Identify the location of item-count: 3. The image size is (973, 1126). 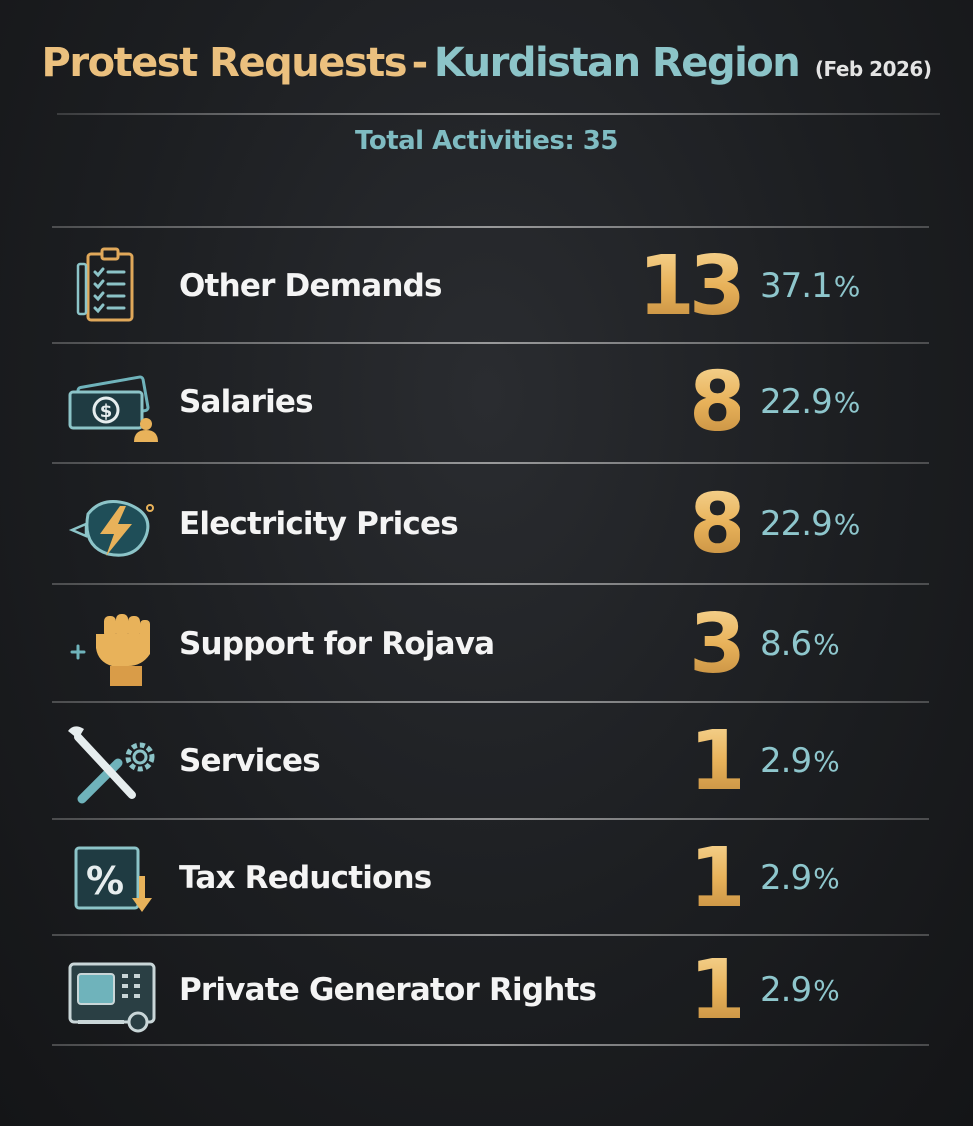
(673, 644).